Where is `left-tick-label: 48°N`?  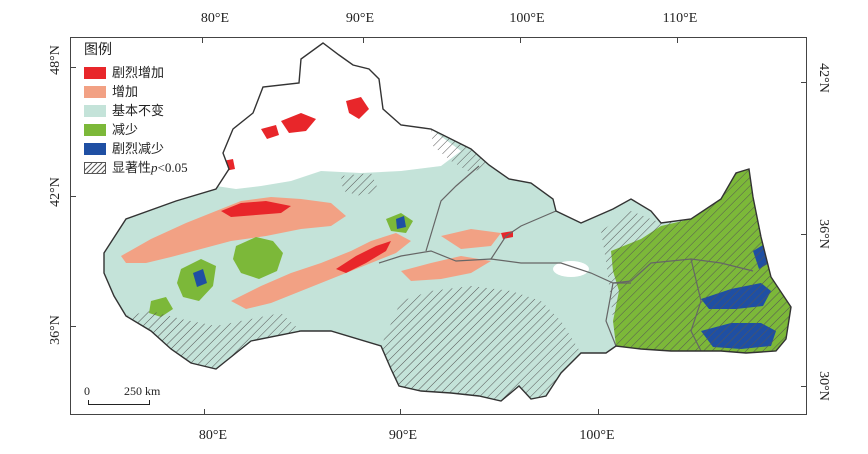
left-tick-label: 48°N is located at coordinates (55, 60).